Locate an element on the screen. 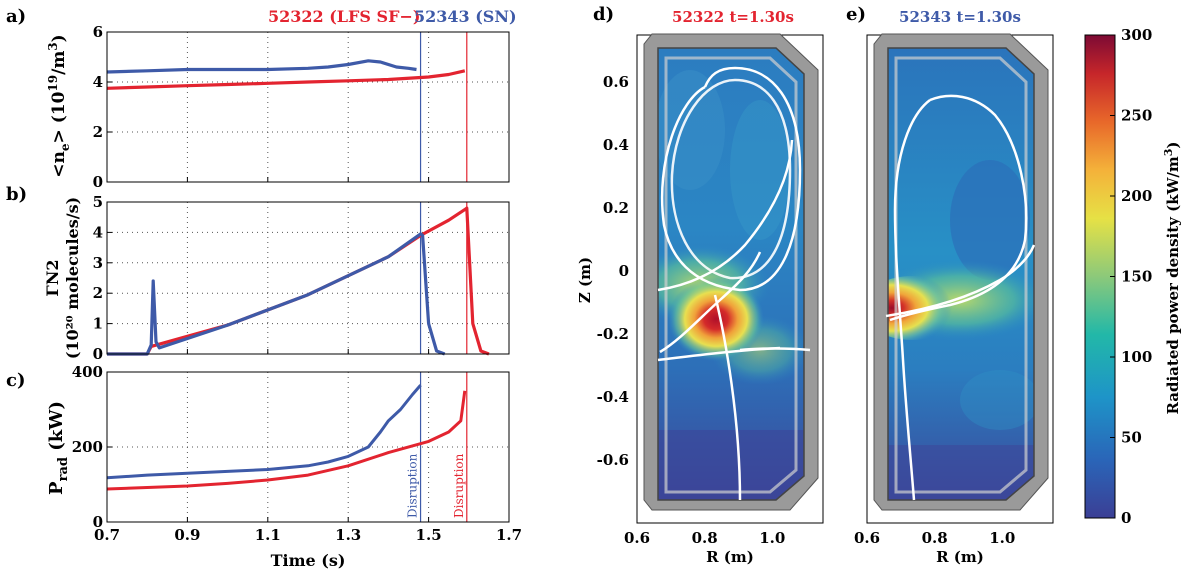  colorbar-tick-label: 150 is located at coordinates (1136, 277).